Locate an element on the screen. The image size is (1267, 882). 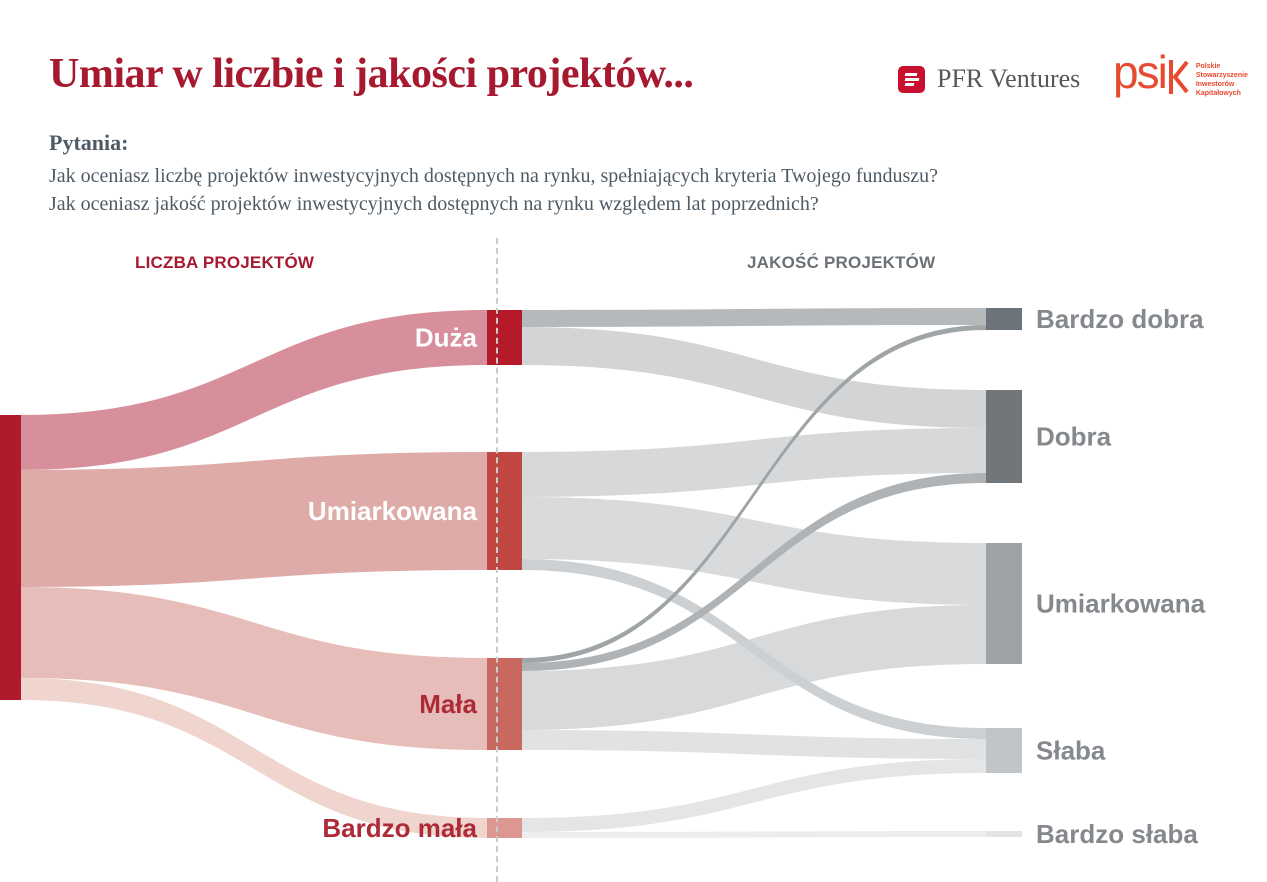
psik-k-icon is located at coordinates (1178, 77).